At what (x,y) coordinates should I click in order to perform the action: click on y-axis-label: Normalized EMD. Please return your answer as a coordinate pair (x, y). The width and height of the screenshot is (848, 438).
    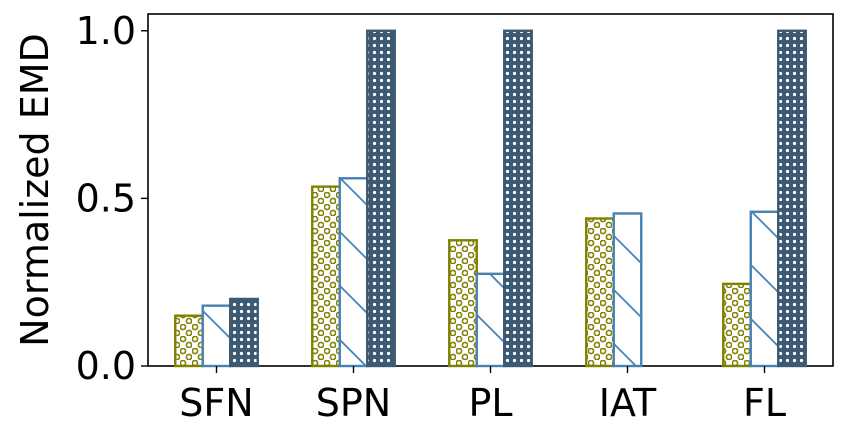
    Looking at the image, I should click on (35, 190).